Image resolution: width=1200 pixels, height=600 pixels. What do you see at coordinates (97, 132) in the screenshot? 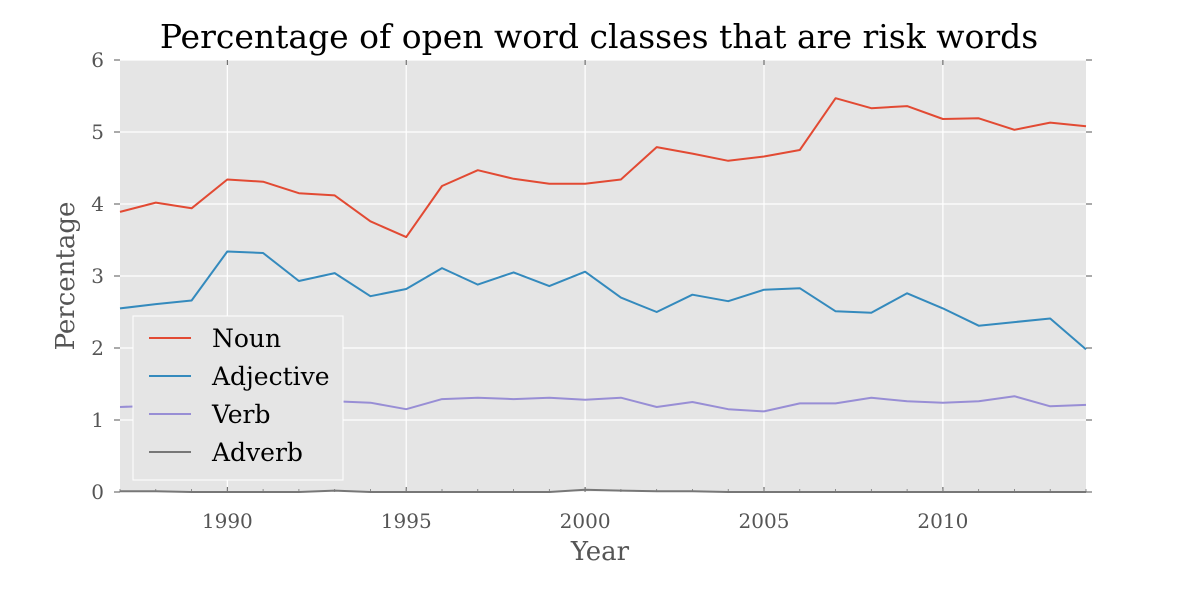
I see `y-tick-label: 5` at bounding box center [97, 132].